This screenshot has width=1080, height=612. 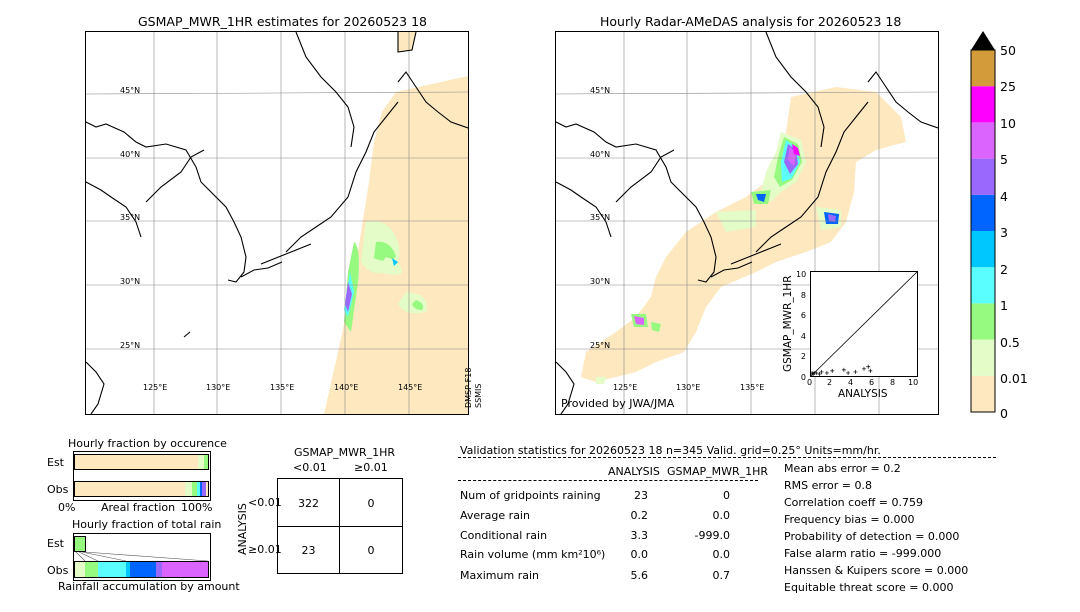 What do you see at coordinates (1014, 378) in the screenshot?
I see `colorbar-tick: 0.01` at bounding box center [1014, 378].